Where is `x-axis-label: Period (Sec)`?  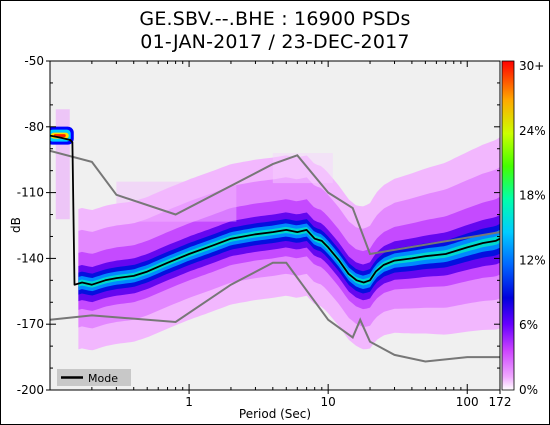 x-axis-label: Period (Sec) is located at coordinates (275, 414).